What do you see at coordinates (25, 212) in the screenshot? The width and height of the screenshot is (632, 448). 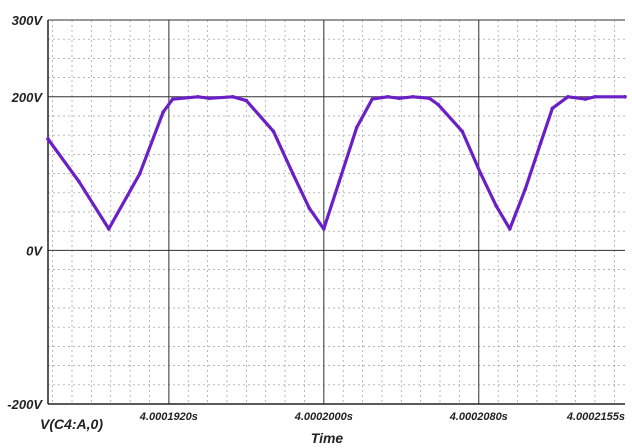 I see `y-tick-labels: 300V 200V 0V -200V` at bounding box center [25, 212].